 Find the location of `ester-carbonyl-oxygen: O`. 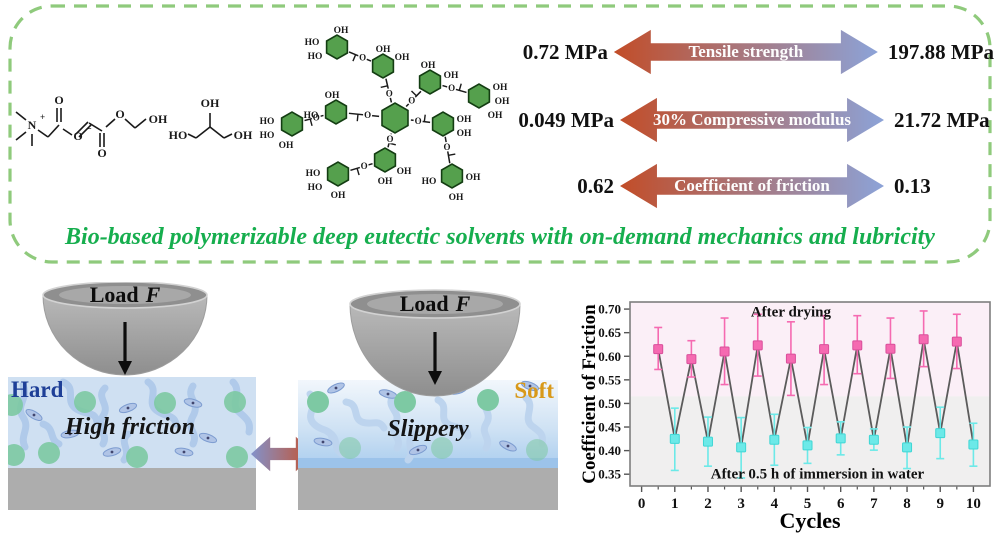

ester-carbonyl-oxygen: O is located at coordinates (101, 153).